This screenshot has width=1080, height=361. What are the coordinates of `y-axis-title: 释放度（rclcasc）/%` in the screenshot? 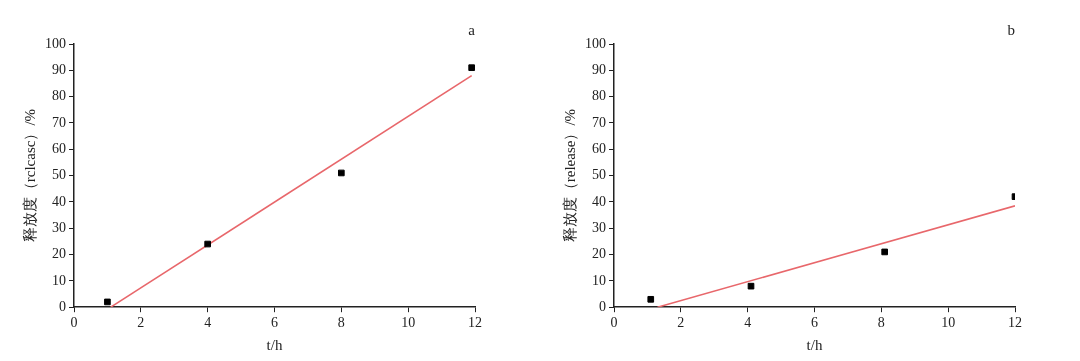 It's located at (29, 175).